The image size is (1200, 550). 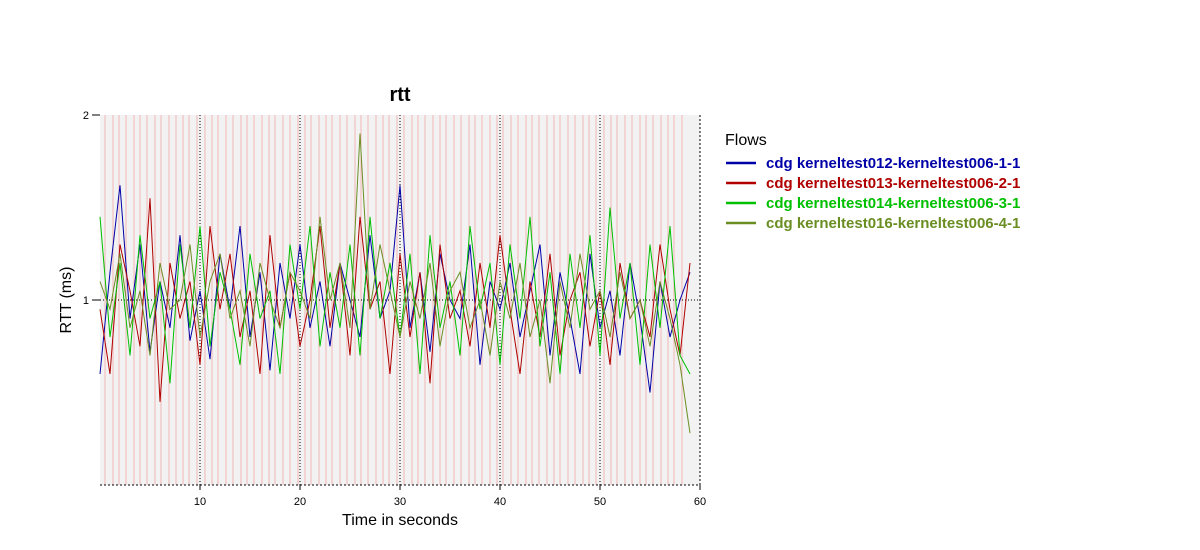 I want to click on legend-entry: cdg kerneltest012-kerneltest006-1-1, so click(x=893, y=163).